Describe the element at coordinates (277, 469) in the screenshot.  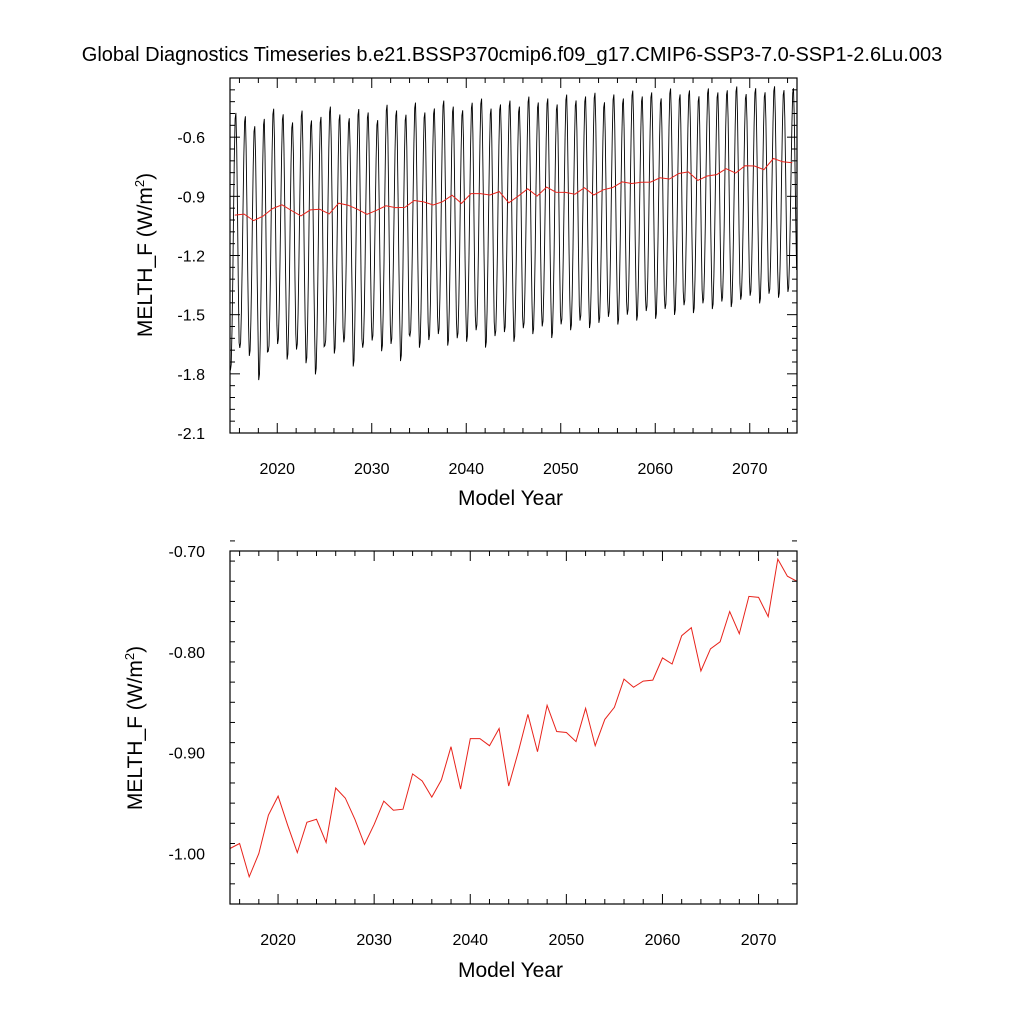
I see `top-x-tick-label: 2020` at that location.